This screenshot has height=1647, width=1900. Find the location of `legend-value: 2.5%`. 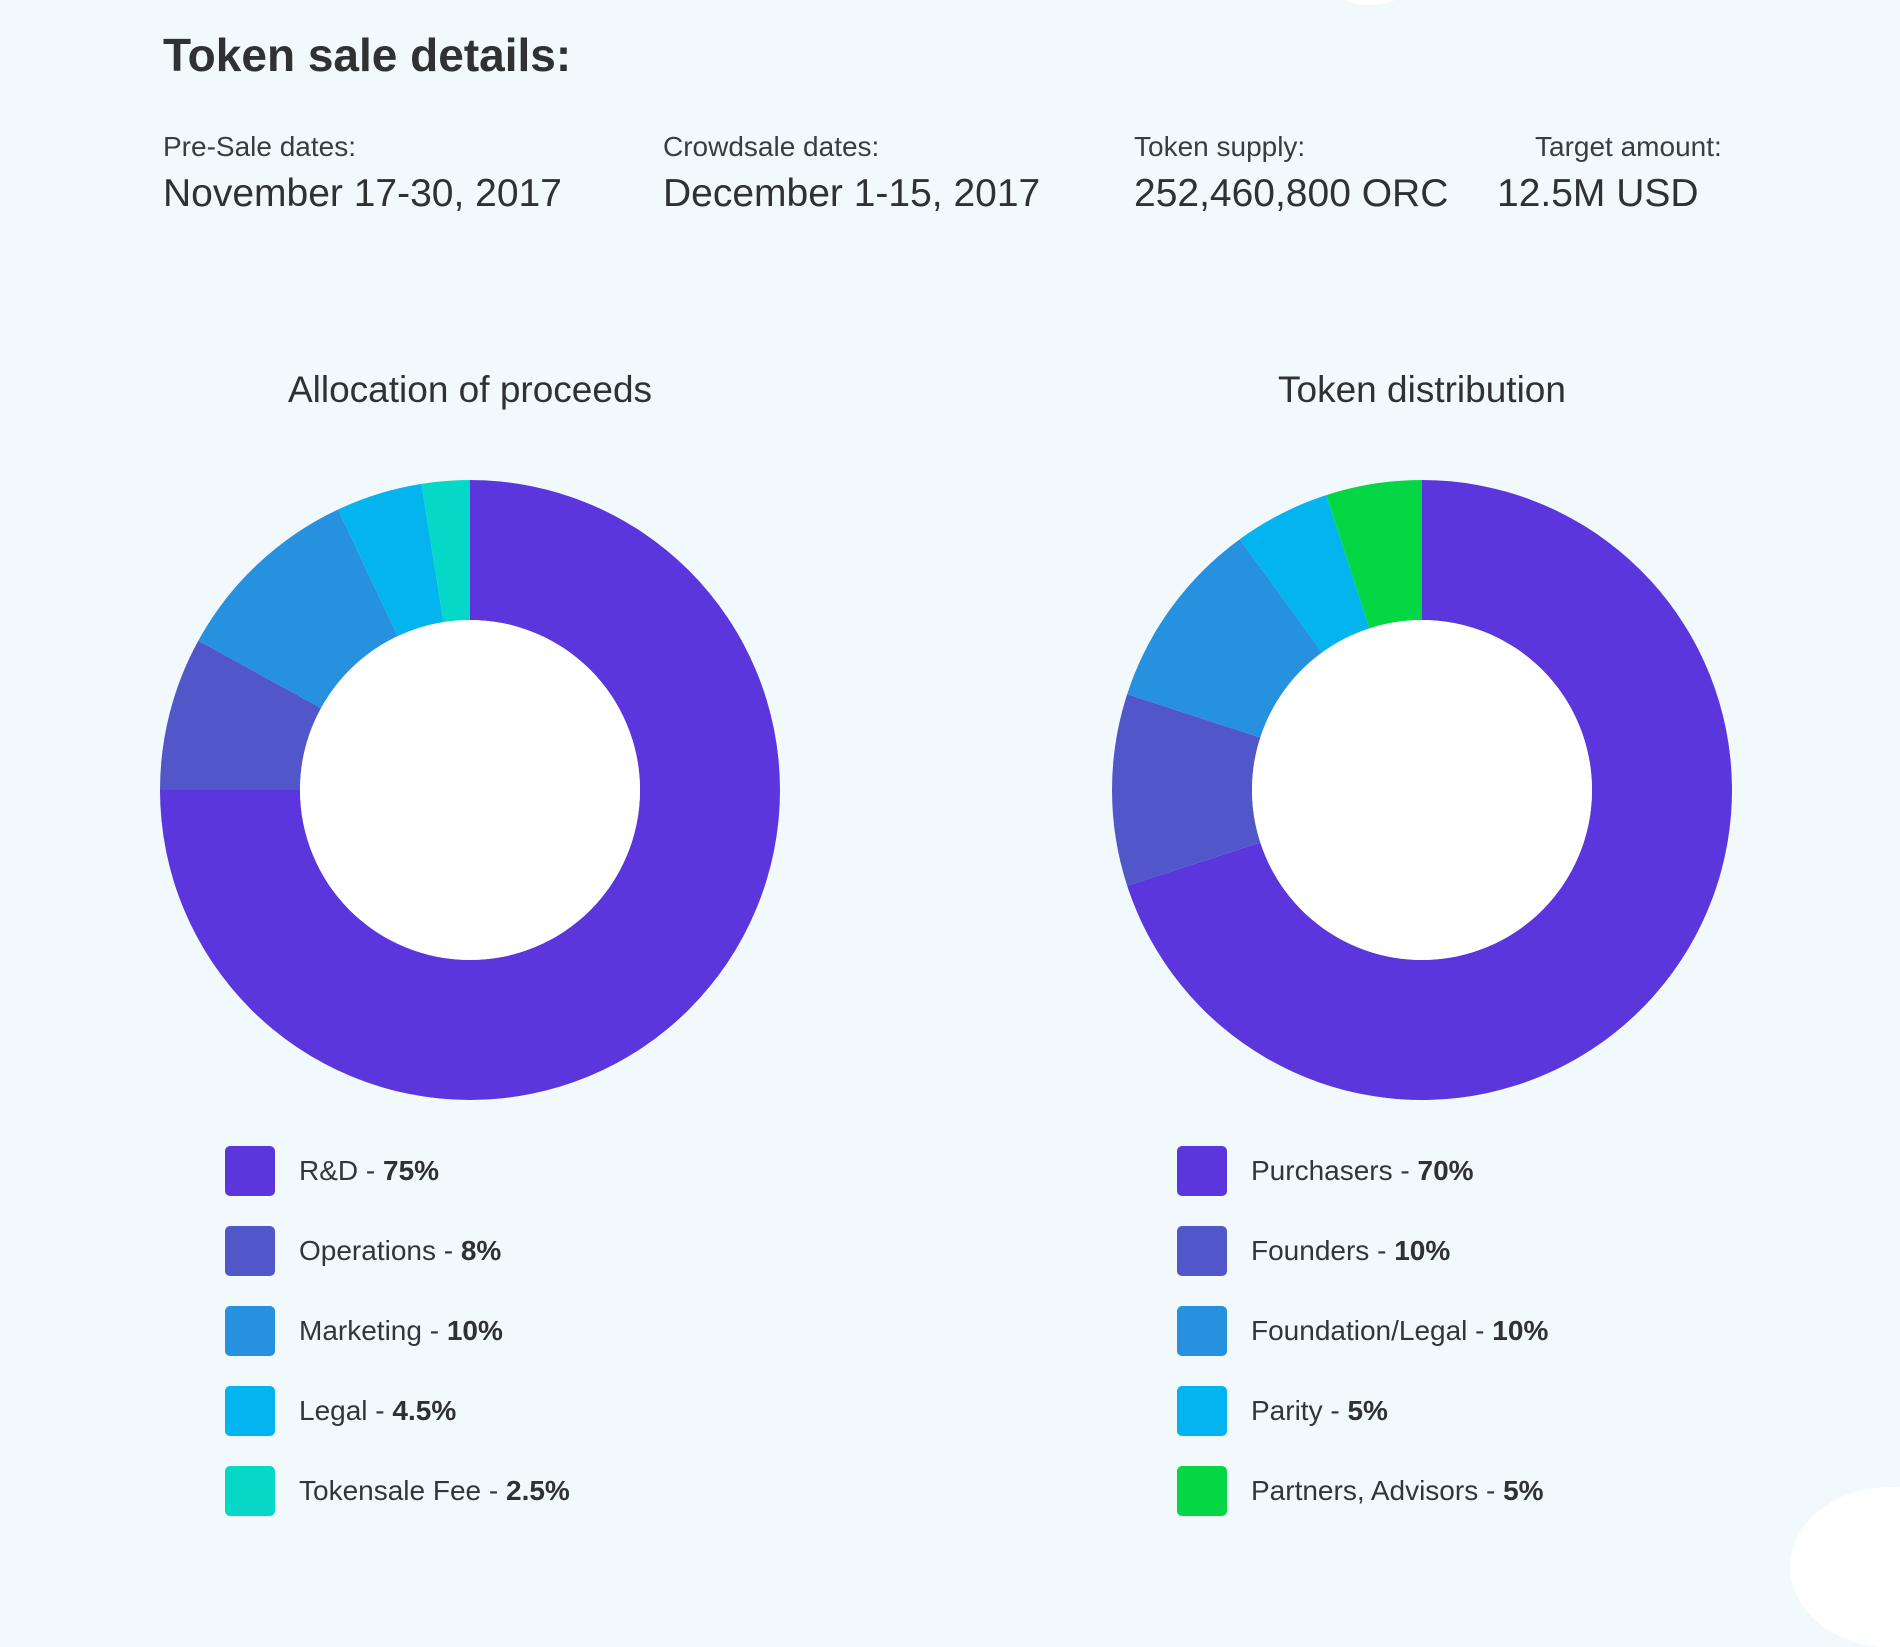

legend-value: 2.5% is located at coordinates (538, 1490).